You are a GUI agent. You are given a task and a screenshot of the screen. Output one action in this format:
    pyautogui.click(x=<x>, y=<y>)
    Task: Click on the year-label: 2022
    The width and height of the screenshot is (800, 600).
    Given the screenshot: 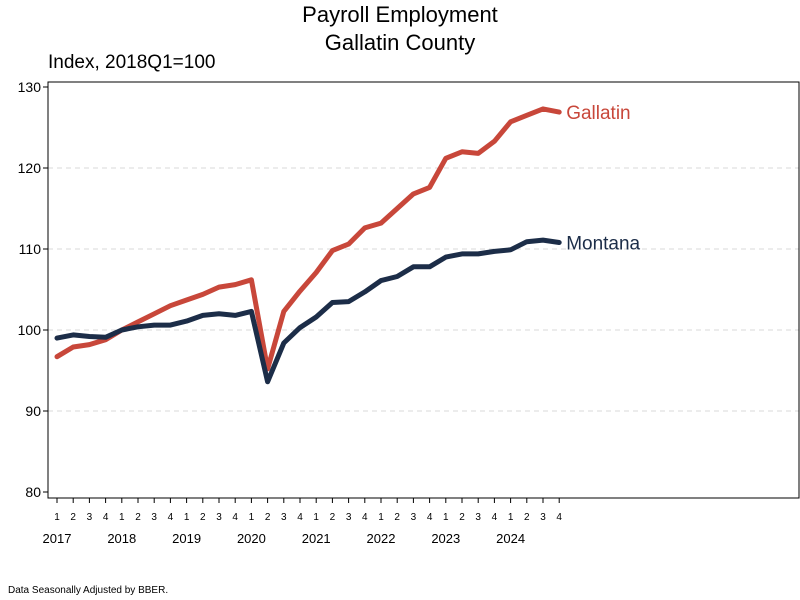 What is the action you would take?
    pyautogui.click(x=381, y=538)
    